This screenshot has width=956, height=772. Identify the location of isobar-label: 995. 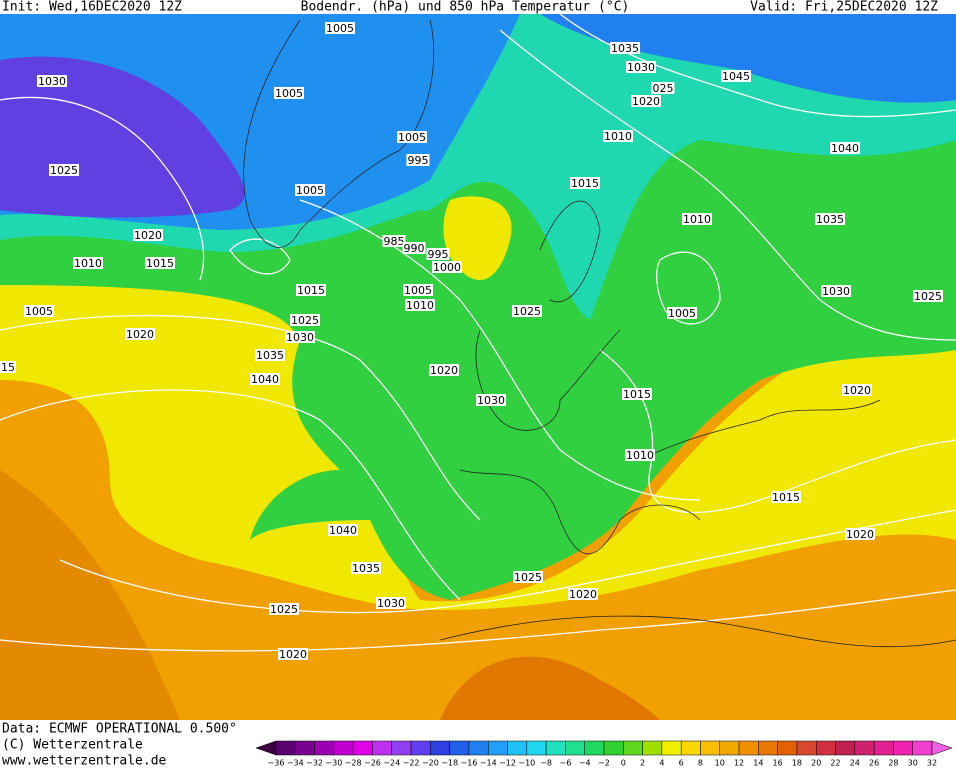
(438, 254).